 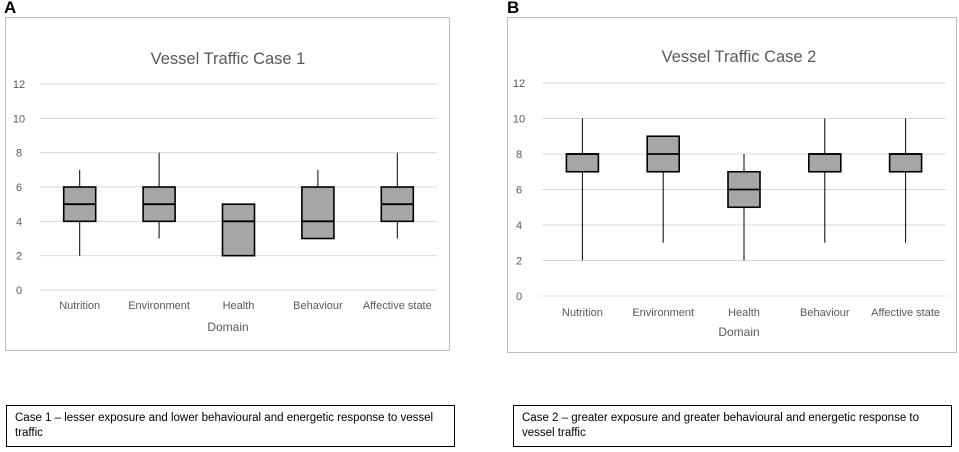 What do you see at coordinates (19, 222) in the screenshot?
I see `chart0-ytick-label: 4` at bounding box center [19, 222].